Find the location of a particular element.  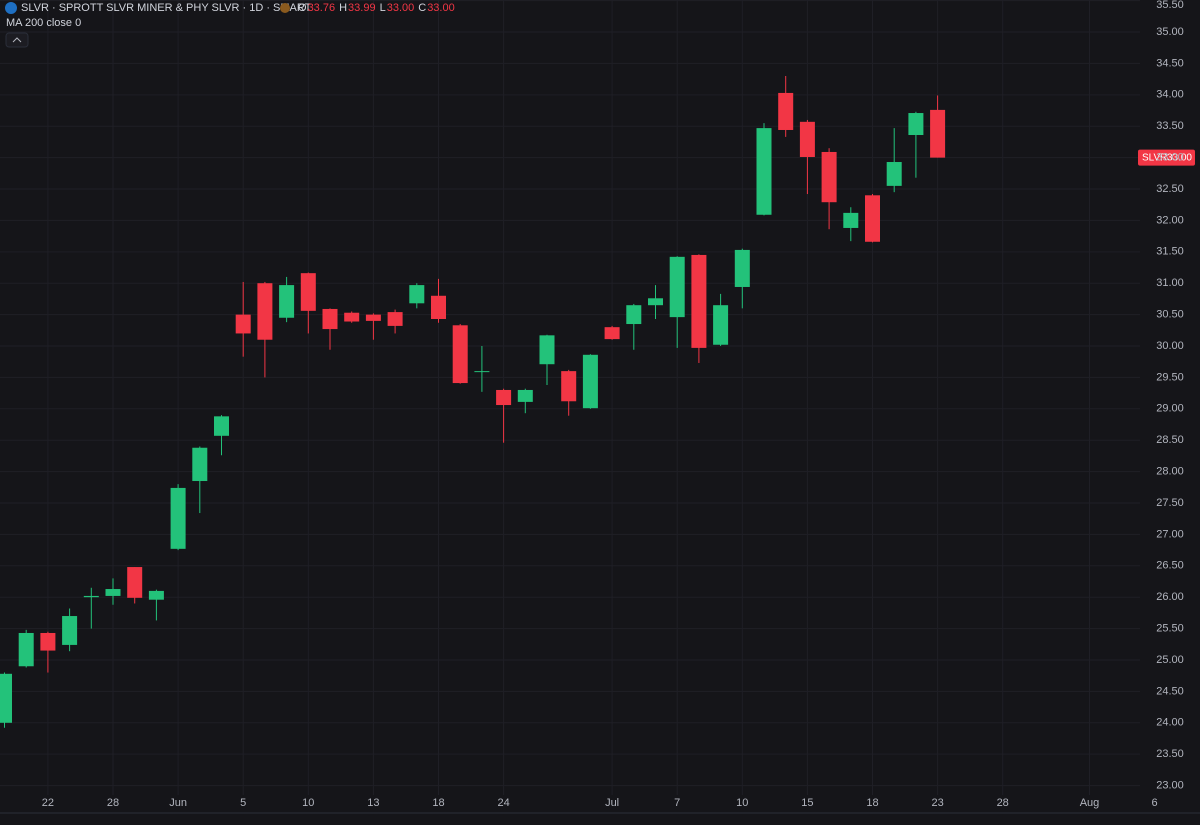

y-tick-label: 34.00 is located at coordinates (1170, 95).